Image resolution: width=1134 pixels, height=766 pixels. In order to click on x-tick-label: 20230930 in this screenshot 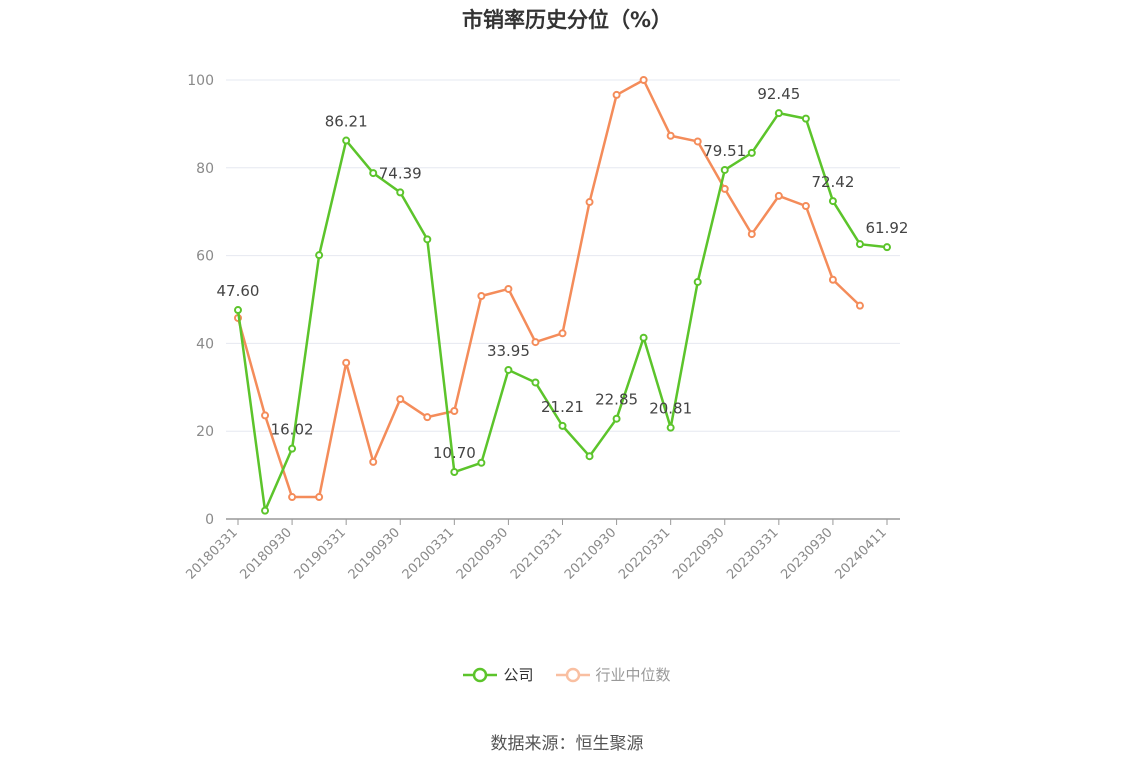, I will do `click(806, 553)`.